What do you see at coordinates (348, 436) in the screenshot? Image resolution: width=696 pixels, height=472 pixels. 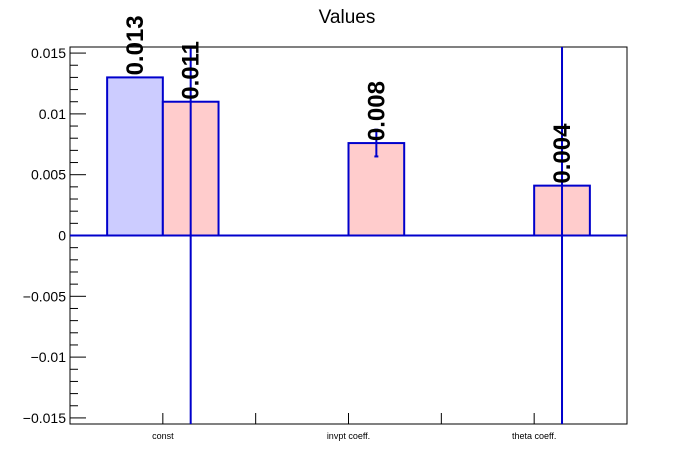 I see `x-category-label: invpt coeff.` at bounding box center [348, 436].